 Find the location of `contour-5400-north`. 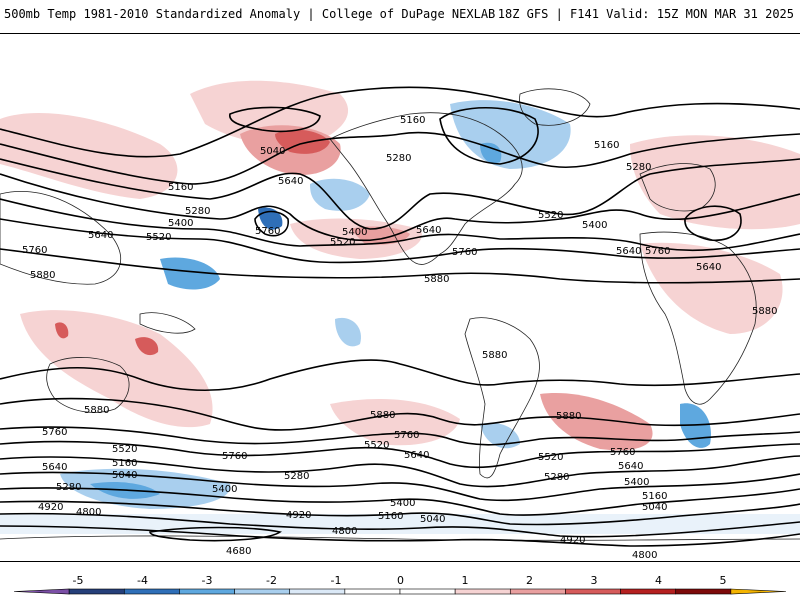

contour-5400-north is located at coordinates (400, 194).